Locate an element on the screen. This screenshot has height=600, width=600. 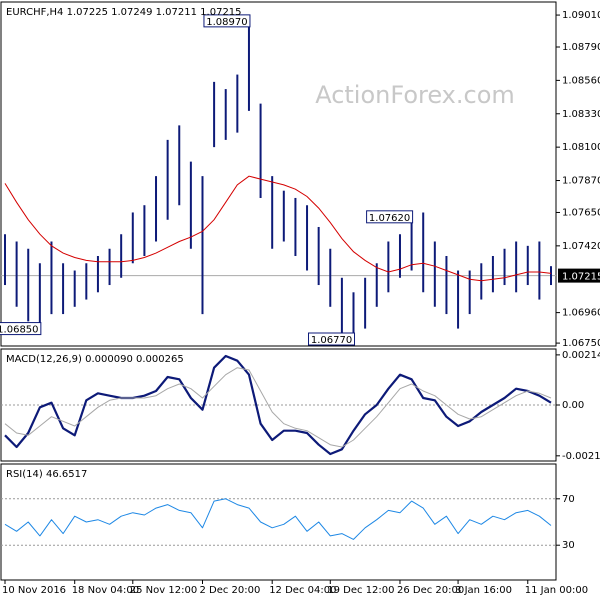
annotation-label: 1.06850 is located at coordinates (19, 330).